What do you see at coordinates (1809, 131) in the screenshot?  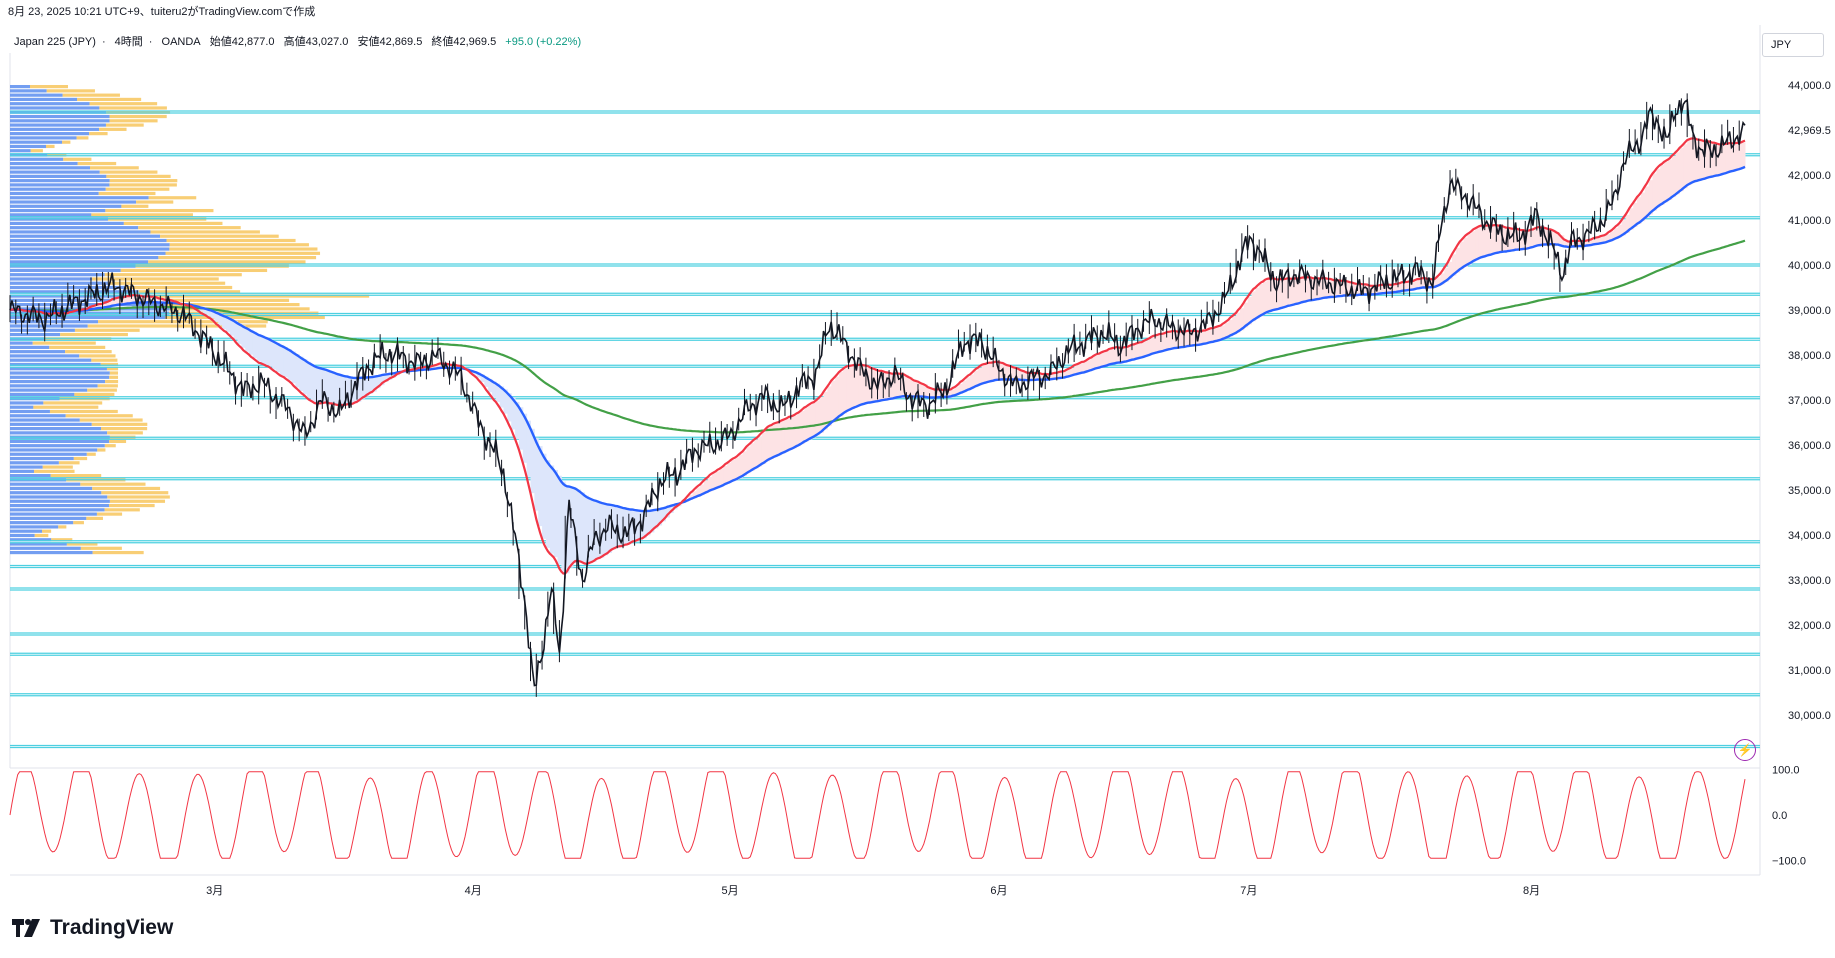 I see `last-price-label: 42,969.5` at bounding box center [1809, 131].